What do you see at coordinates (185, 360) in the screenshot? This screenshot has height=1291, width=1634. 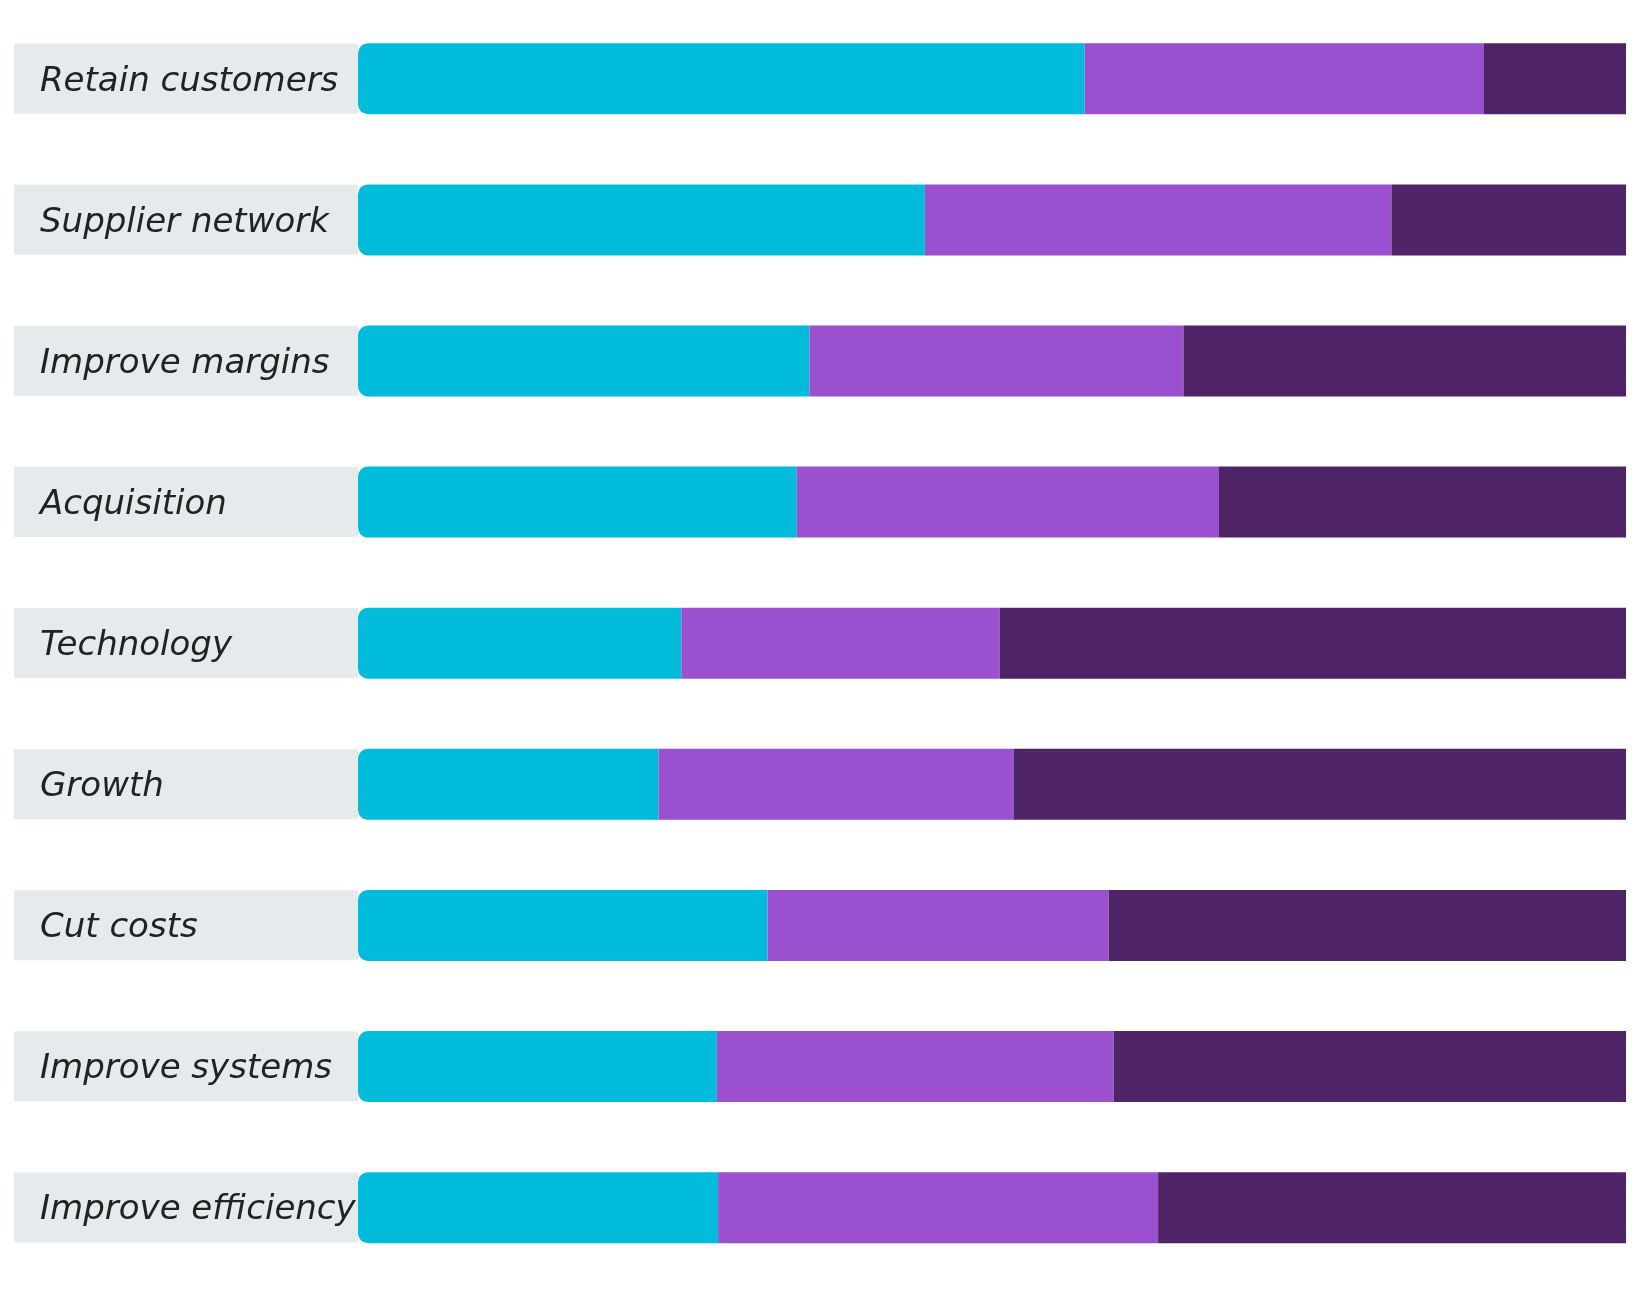 I see `y-tick-label: Improve margins` at bounding box center [185, 360].